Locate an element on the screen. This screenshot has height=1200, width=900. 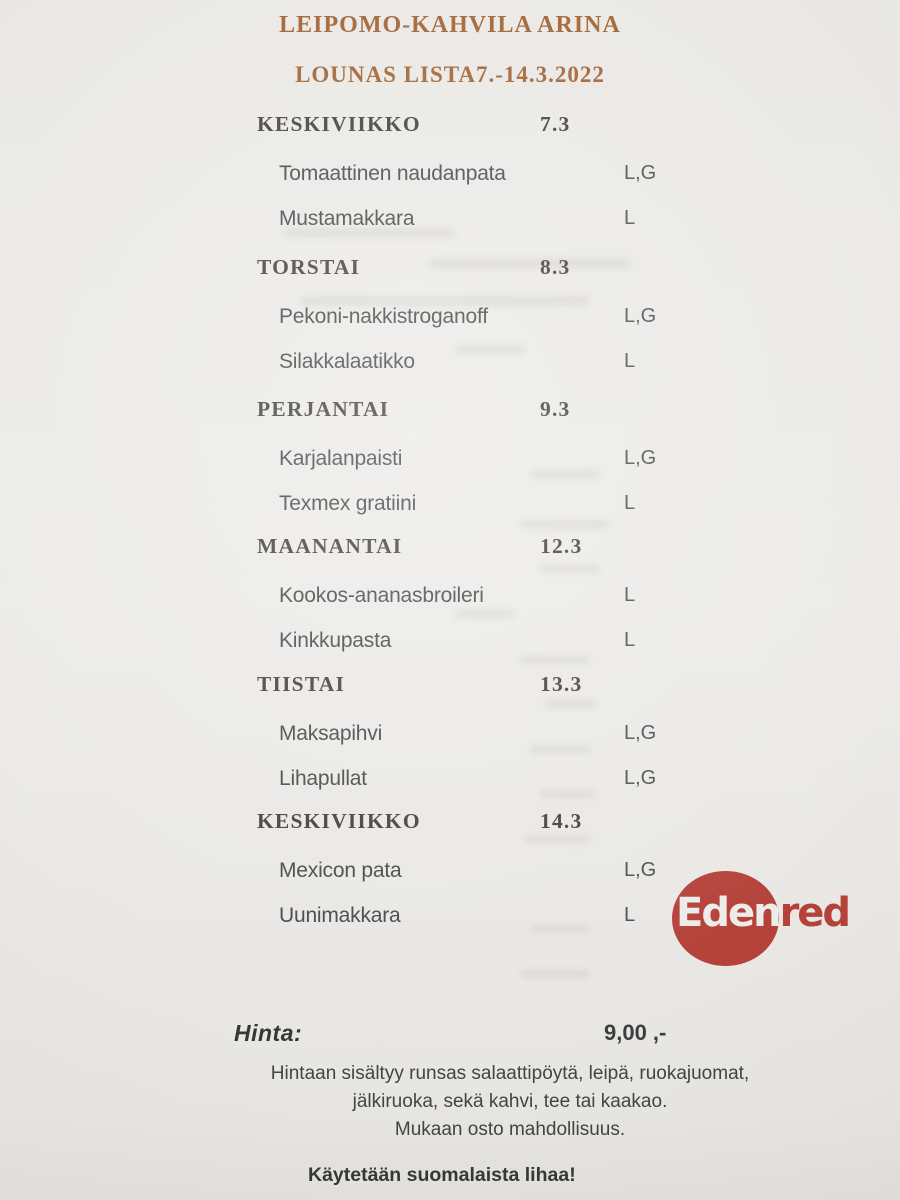
menu-item-name: Maksapihvi is located at coordinates (331, 733).